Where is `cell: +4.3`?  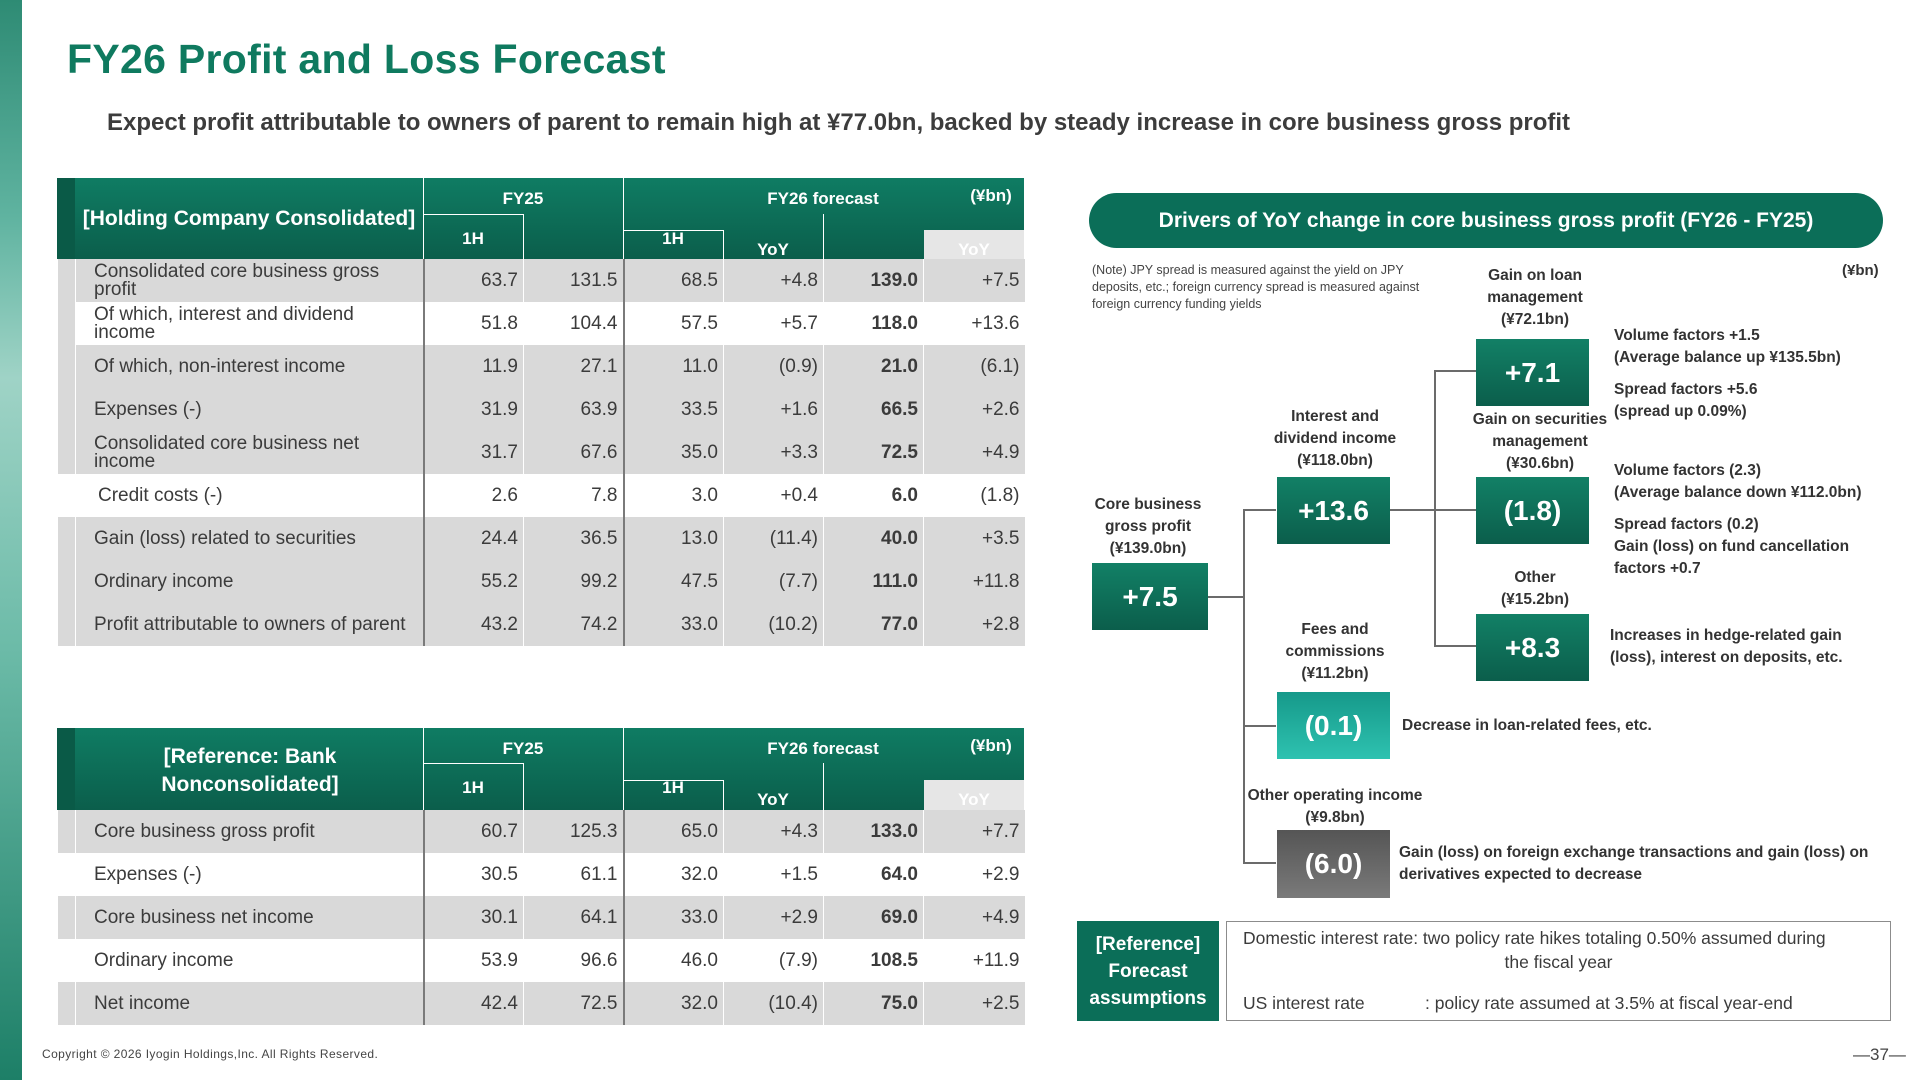 cell: +4.3 is located at coordinates (773, 831).